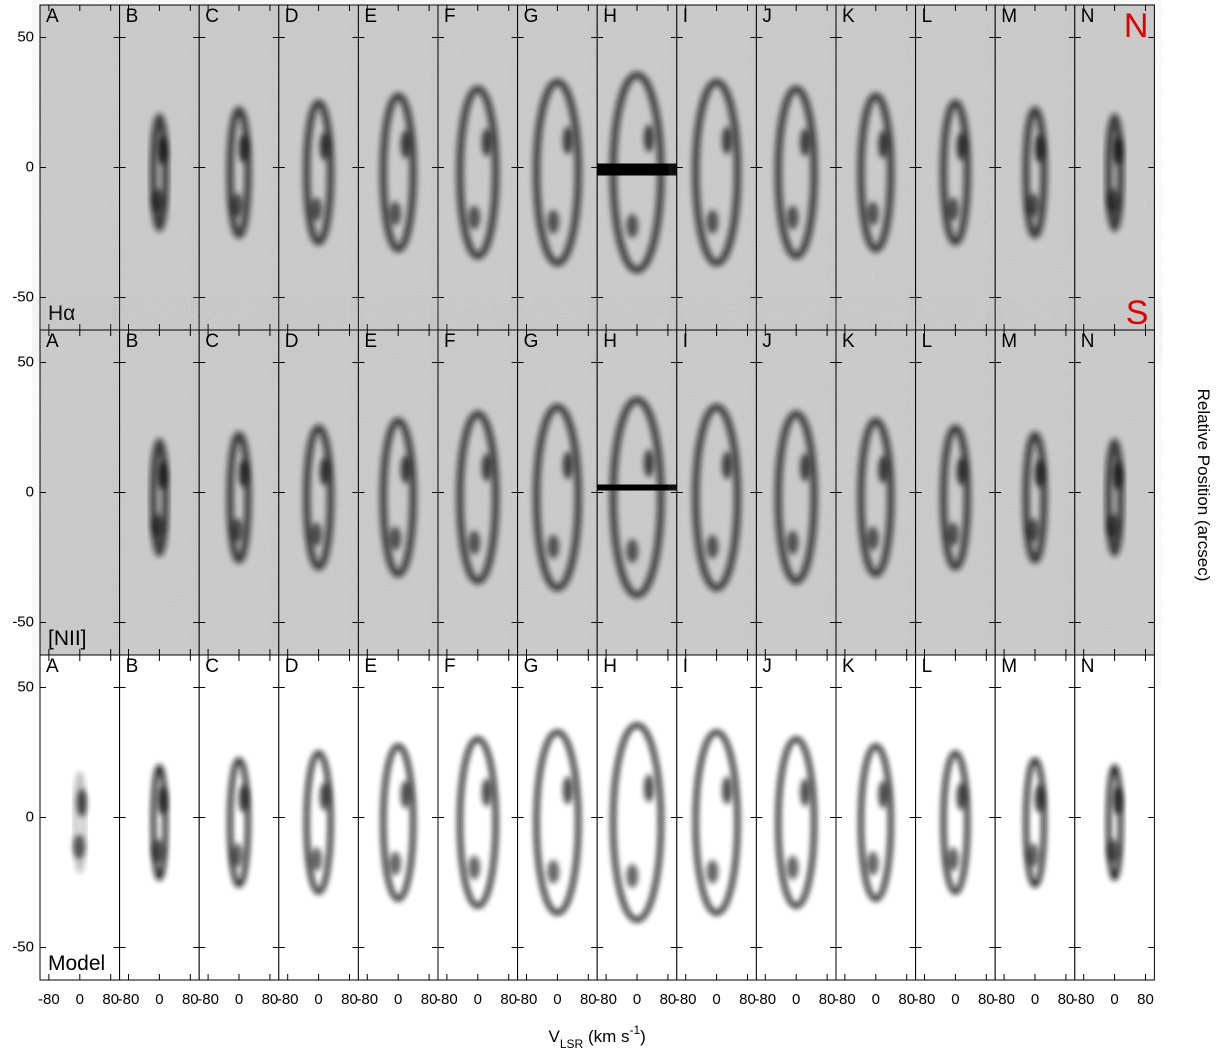  Describe the element at coordinates (767, 341) in the screenshot. I see `panel-letter: J` at that location.